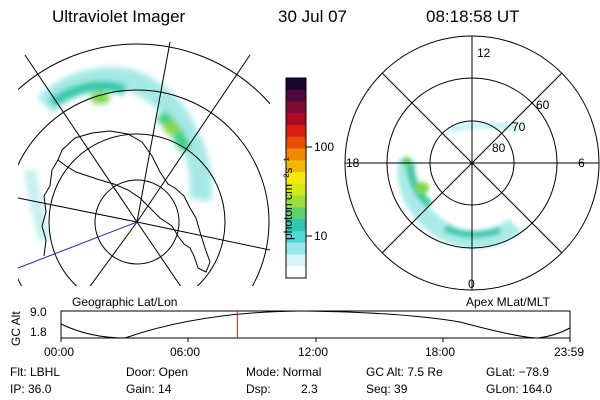 The image size is (600, 400). What do you see at coordinates (519, 127) in the screenshot?
I see `mlat-label-70: 70` at bounding box center [519, 127].